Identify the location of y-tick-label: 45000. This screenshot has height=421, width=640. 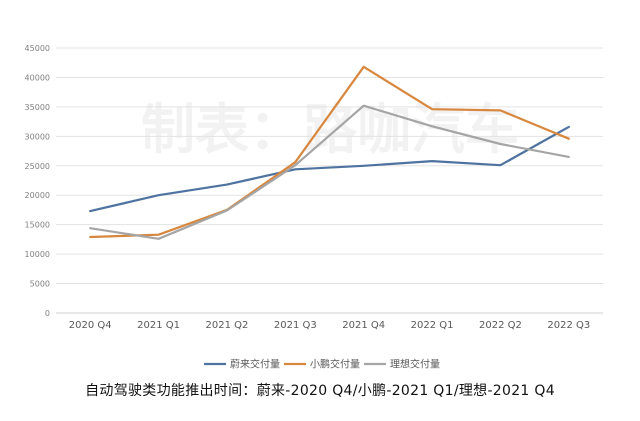
(37, 48).